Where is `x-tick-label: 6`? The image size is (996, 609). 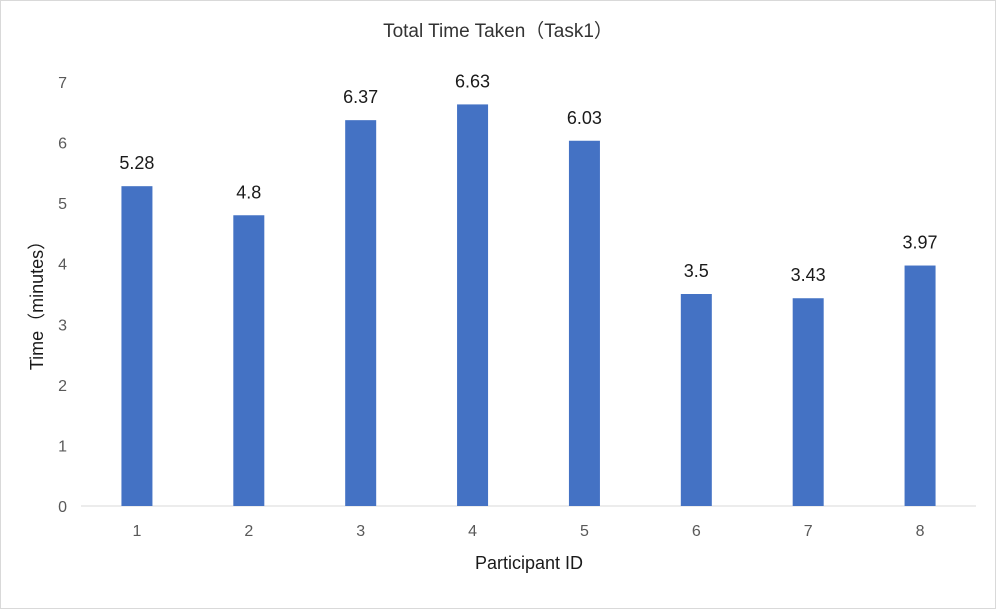
x-tick-label: 6 is located at coordinates (696, 531).